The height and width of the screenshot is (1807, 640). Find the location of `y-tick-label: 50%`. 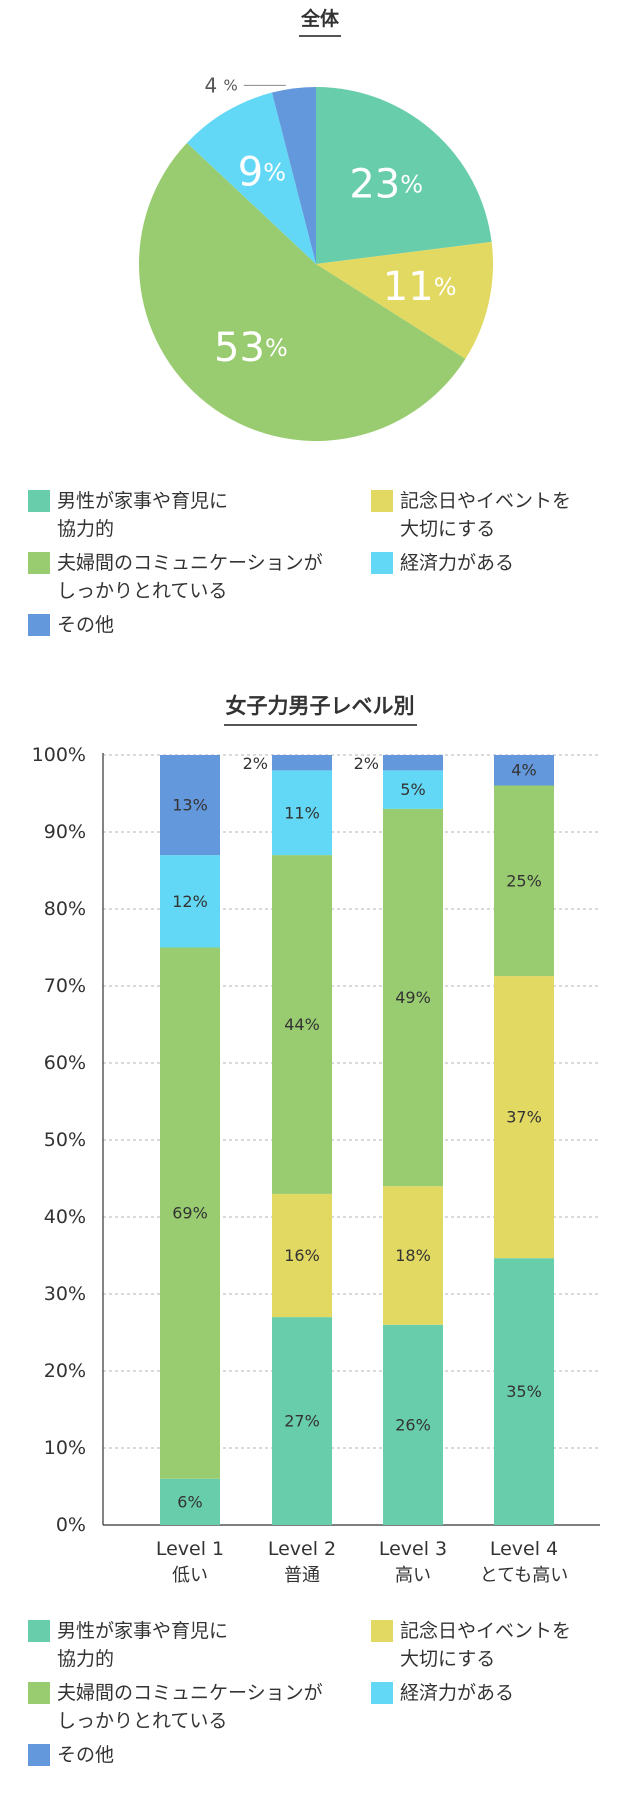

y-tick-label: 50% is located at coordinates (65, 1140).